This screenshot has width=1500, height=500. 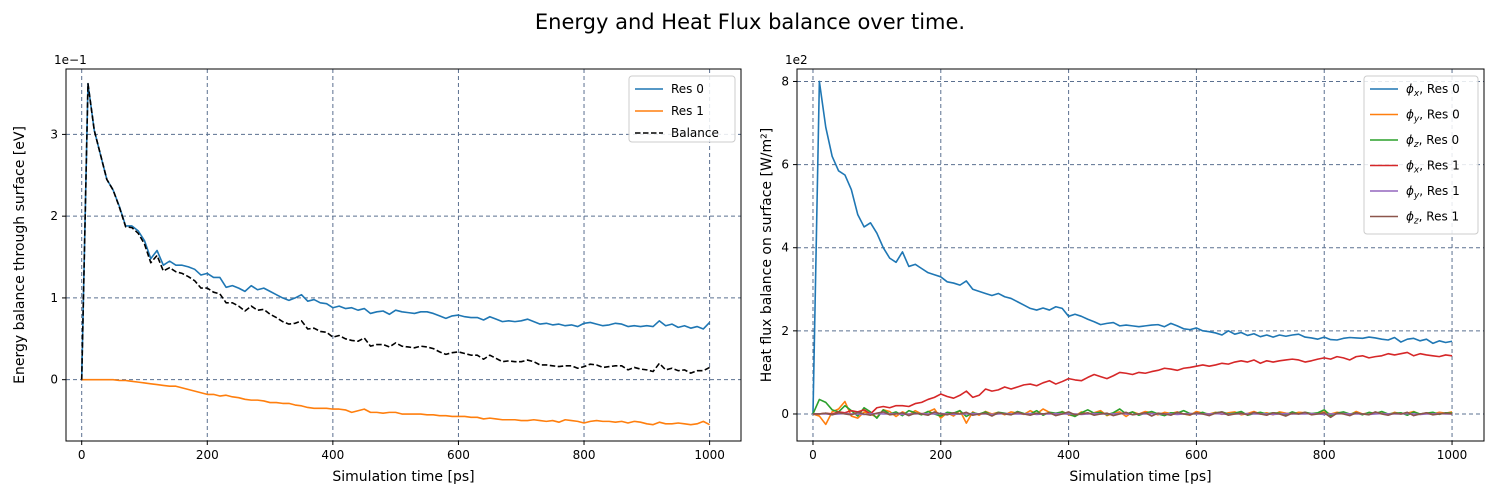 What do you see at coordinates (1433, 192) in the screenshot?
I see `legend-label-4: ϕy, Res 1` at bounding box center [1433, 192].